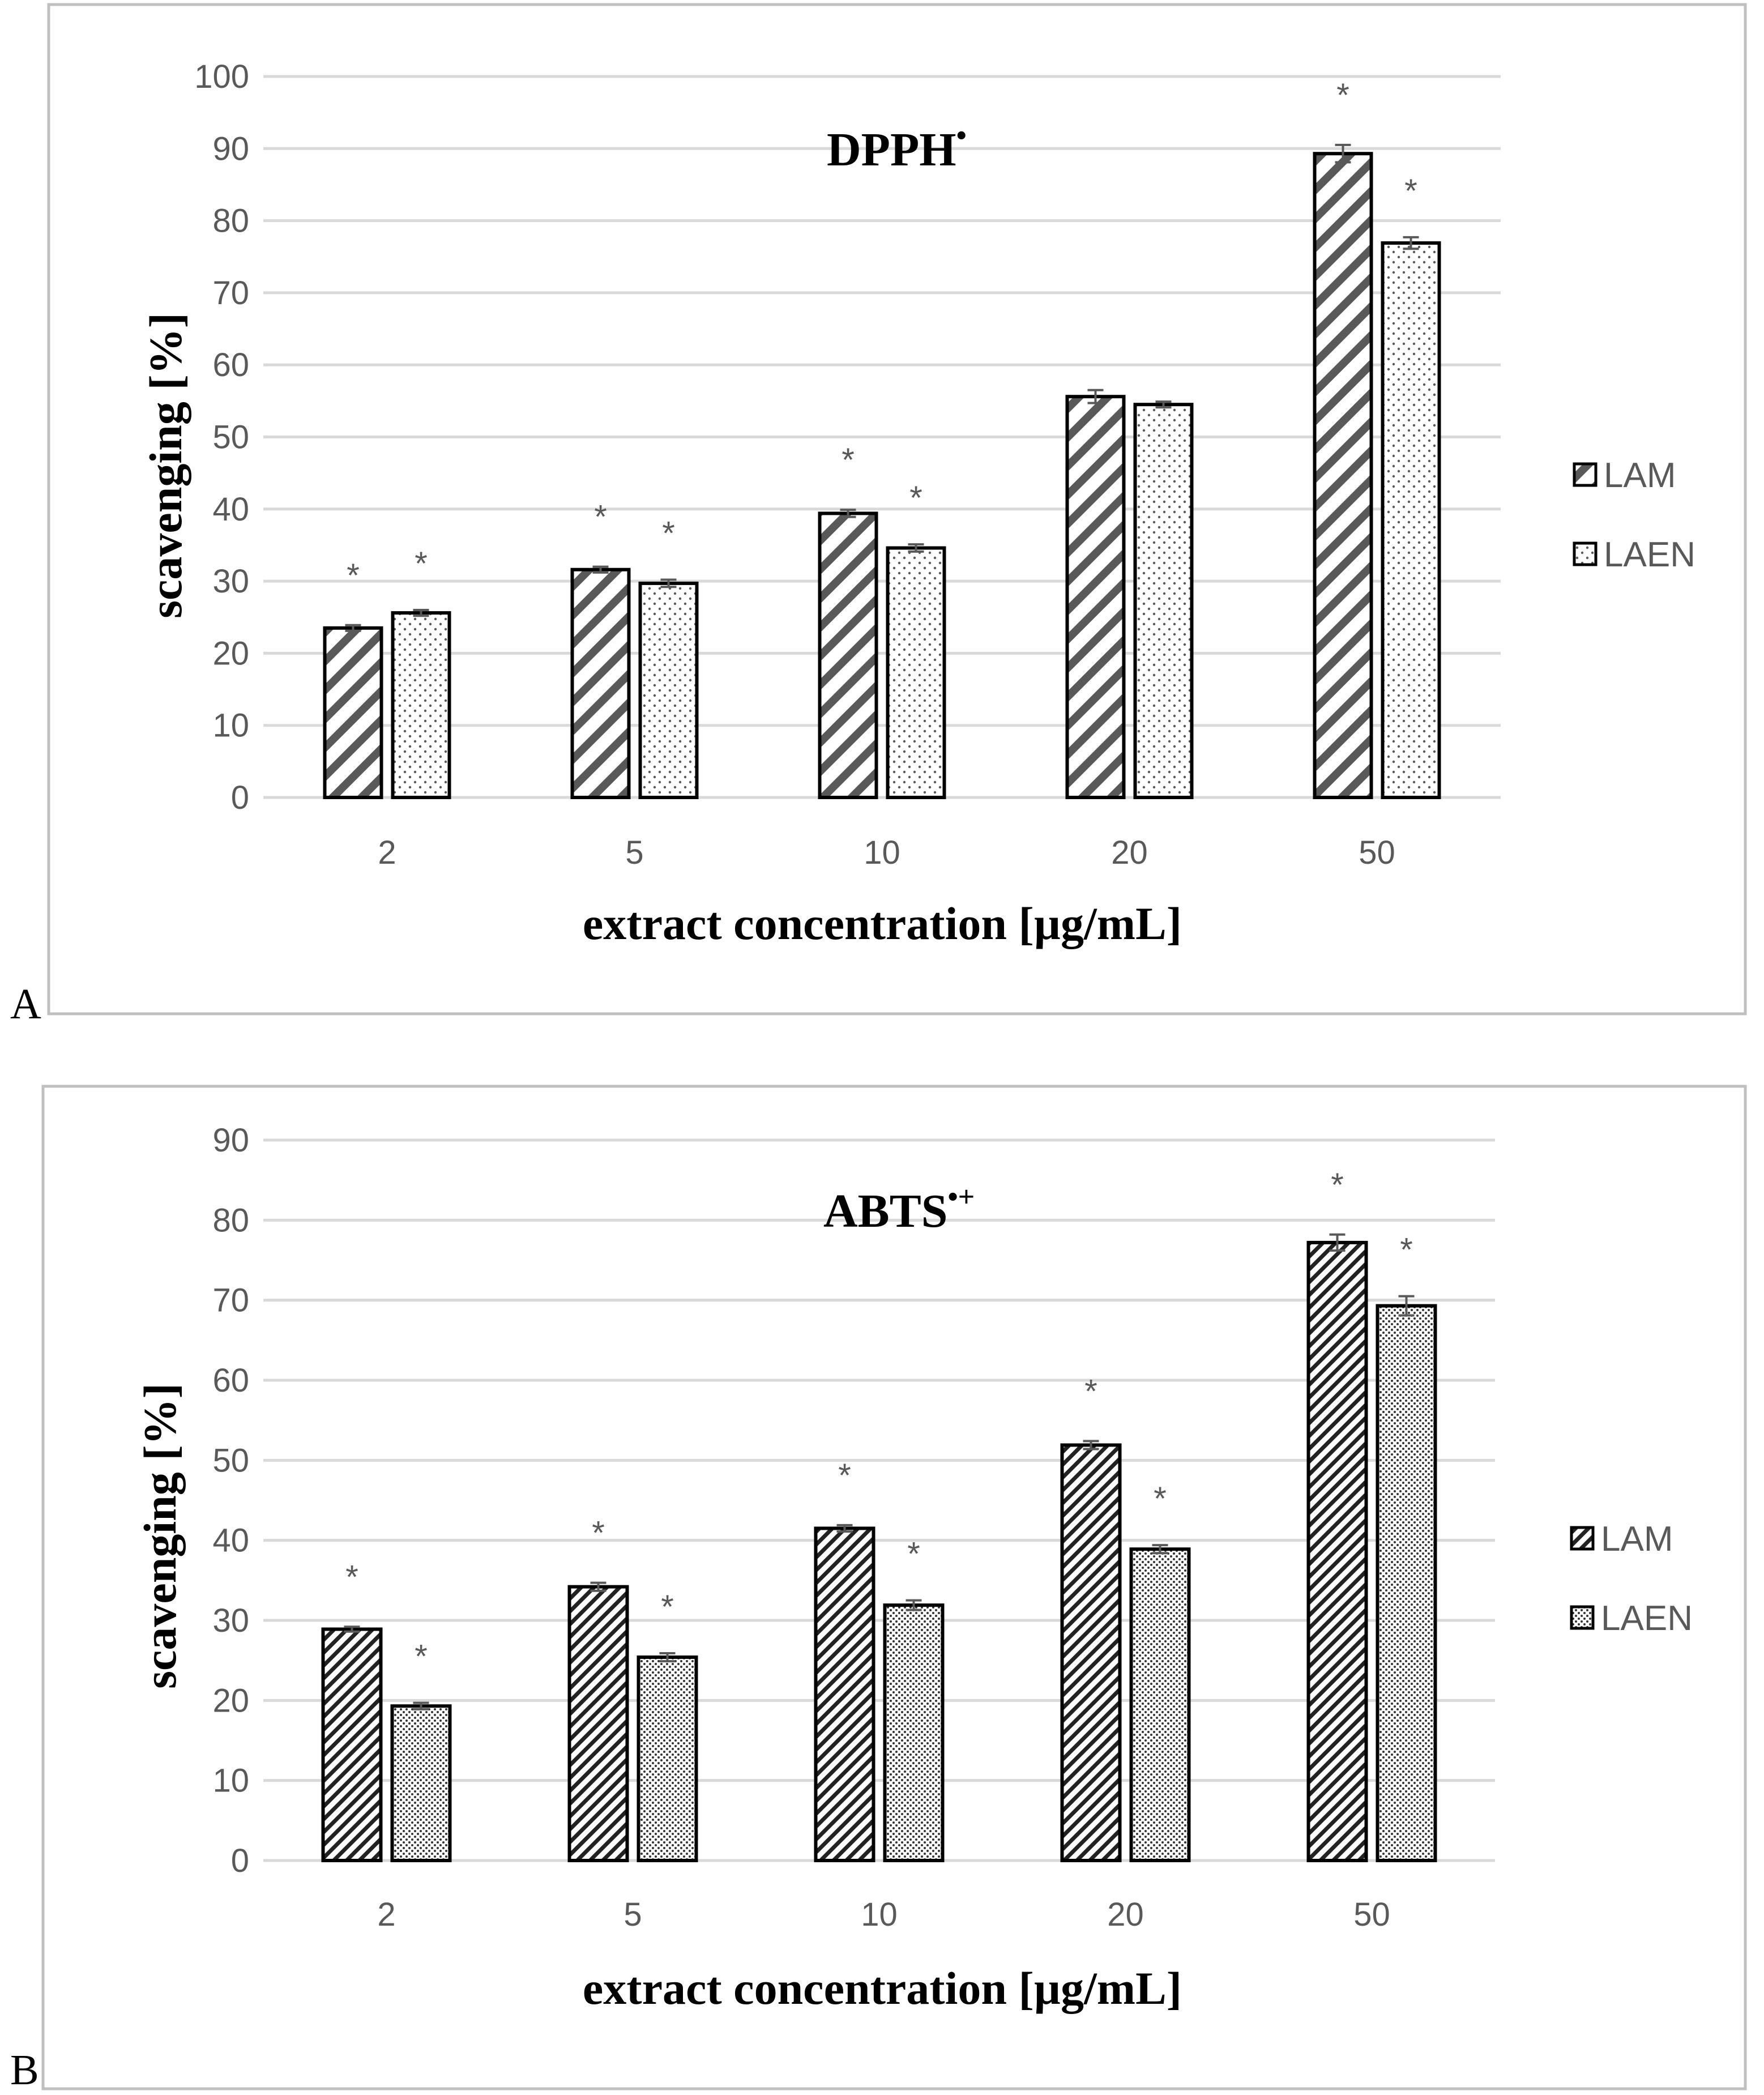 The height and width of the screenshot is (2095, 1764). I want to click on panel-a-legend-swatch-lam, so click(1585, 474).